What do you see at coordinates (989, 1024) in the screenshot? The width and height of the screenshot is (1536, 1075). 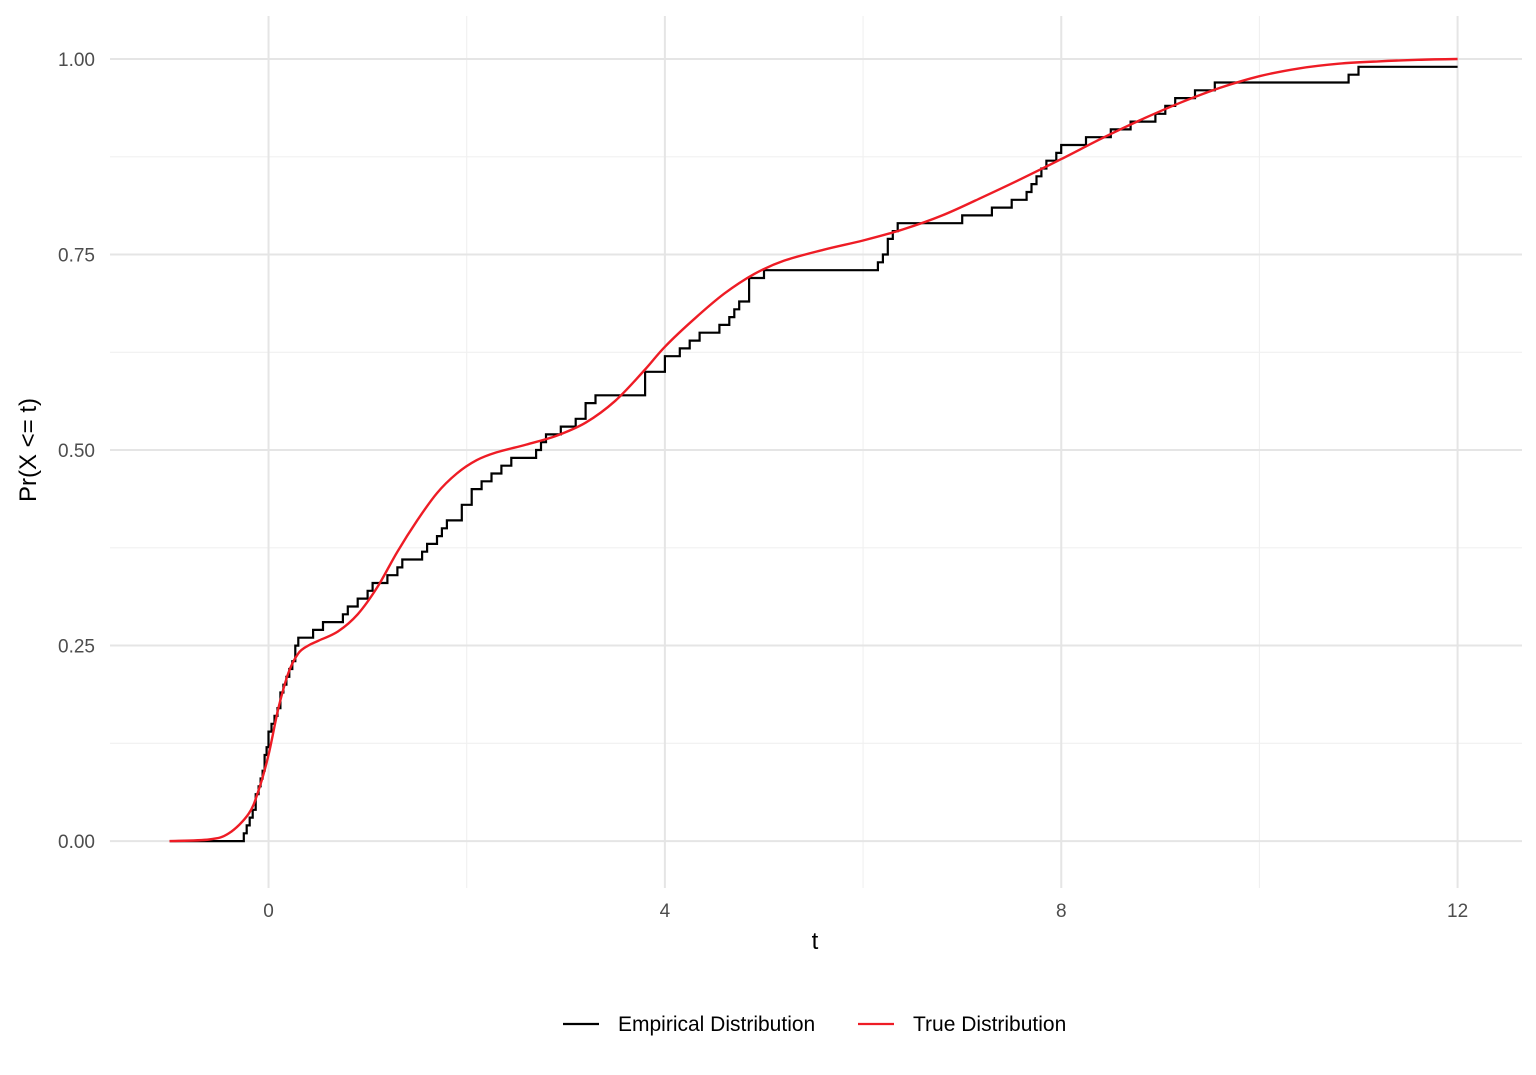 I see `legend-label-true: True Distribution` at bounding box center [989, 1024].